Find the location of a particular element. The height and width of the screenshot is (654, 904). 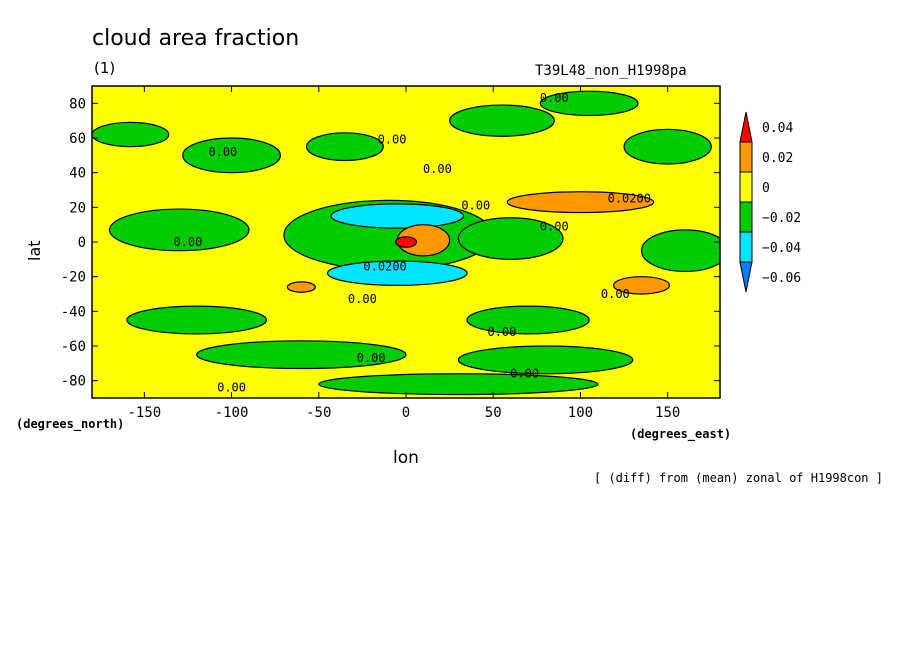

contour-region-pos2 is located at coordinates (406, 242).